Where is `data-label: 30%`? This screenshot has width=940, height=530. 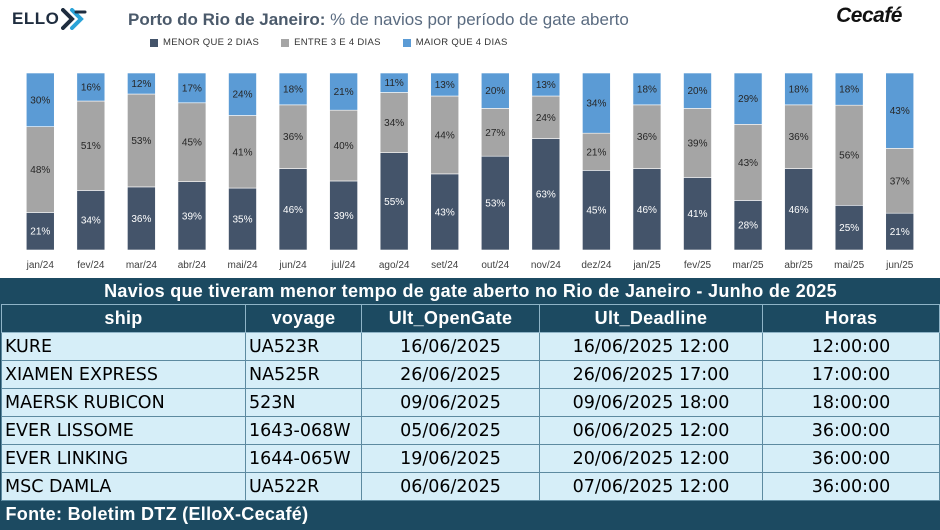
data-label: 30% is located at coordinates (40, 100).